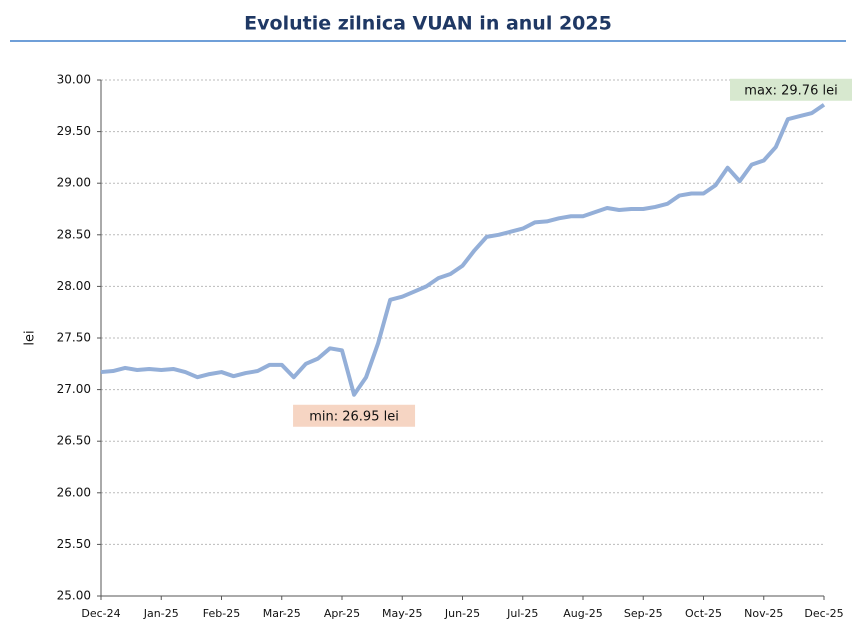 The width and height of the screenshot is (856, 644). I want to click on x-tick-label: Aug-25, so click(582, 613).